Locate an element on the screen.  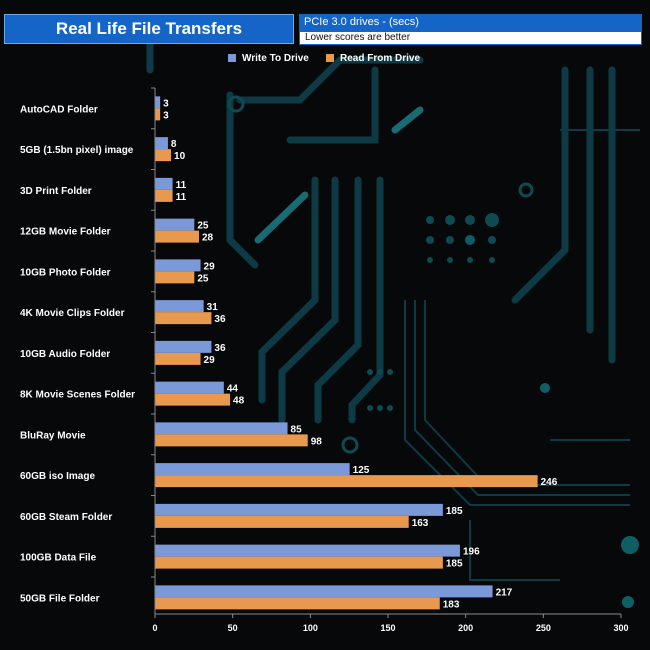
category-label: 5GB (1.5bn pixel) image is located at coordinates (77, 150).